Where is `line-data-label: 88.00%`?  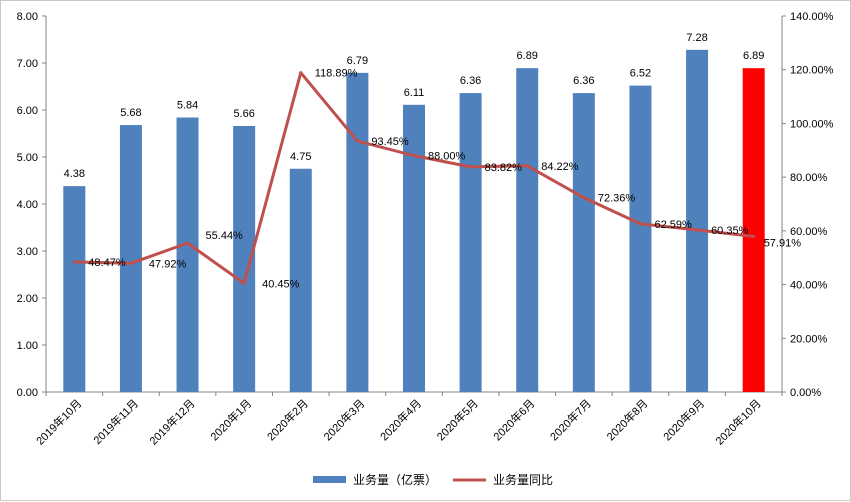
line-data-label: 88.00% is located at coordinates (447, 157).